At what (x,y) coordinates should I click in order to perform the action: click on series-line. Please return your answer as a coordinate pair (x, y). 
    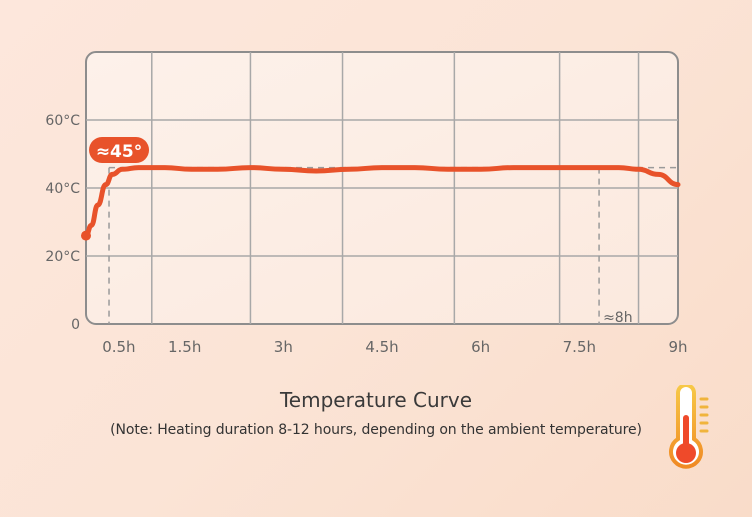
    Looking at the image, I should click on (382, 202).